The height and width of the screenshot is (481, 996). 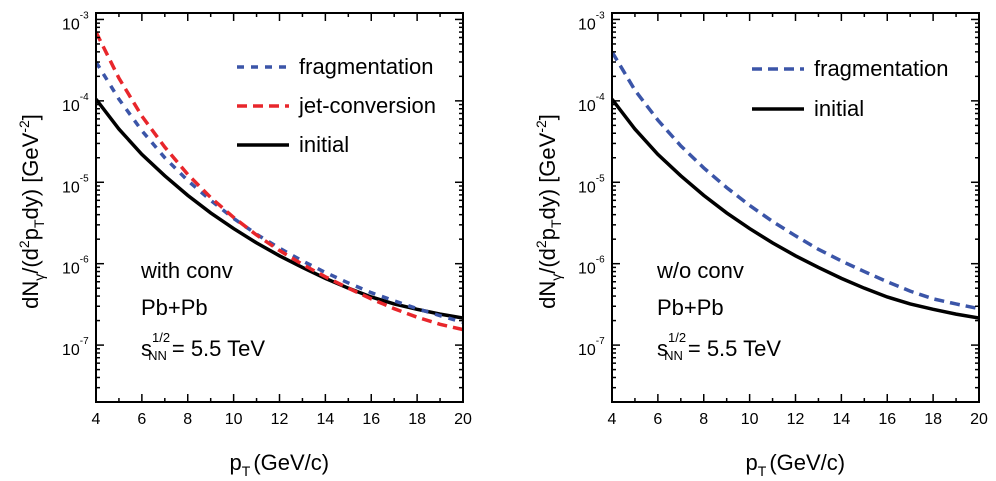 What do you see at coordinates (690, 307) in the screenshot?
I see `system-label: Pb+Pb` at bounding box center [690, 307].